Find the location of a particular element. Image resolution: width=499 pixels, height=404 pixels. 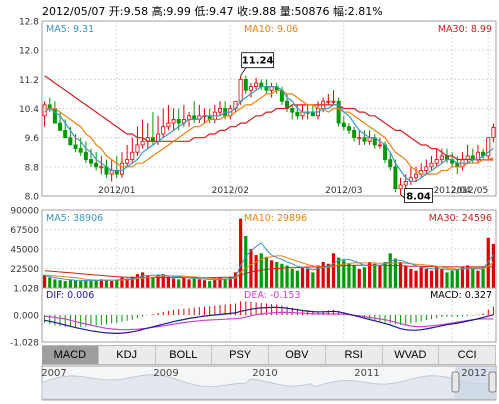

month-tick-label: 2012/01 is located at coordinates (116, 191).